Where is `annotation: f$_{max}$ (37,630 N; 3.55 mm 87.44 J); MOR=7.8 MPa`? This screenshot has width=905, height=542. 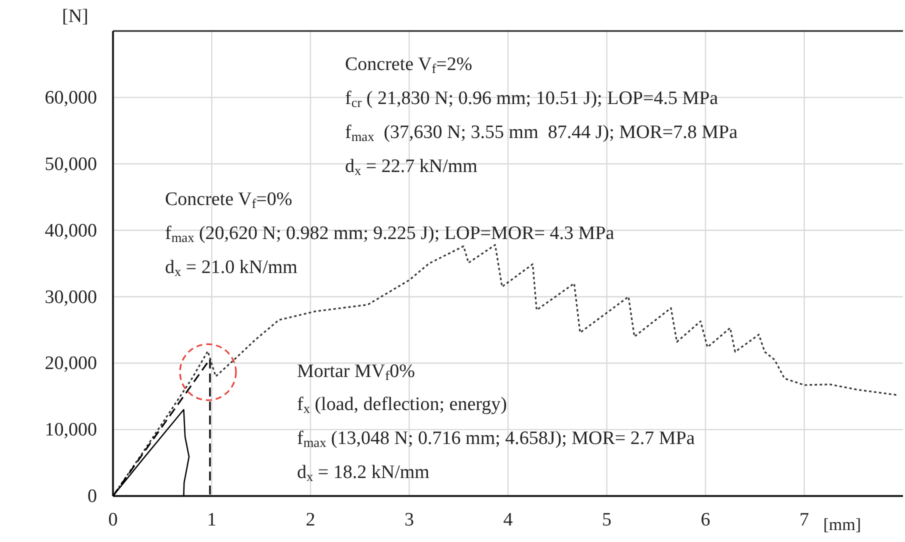
annotation: f$_{max}$ (37,630 N; 3.55 mm 87.44 J); MOR=7.8 MPa is located at coordinates (541, 133).